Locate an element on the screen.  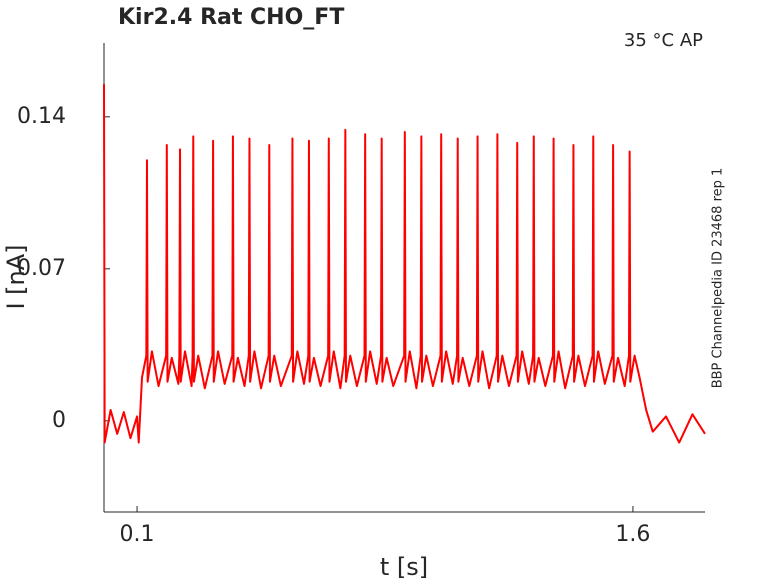
x-tick-label: 0.1 is located at coordinates (137, 534).